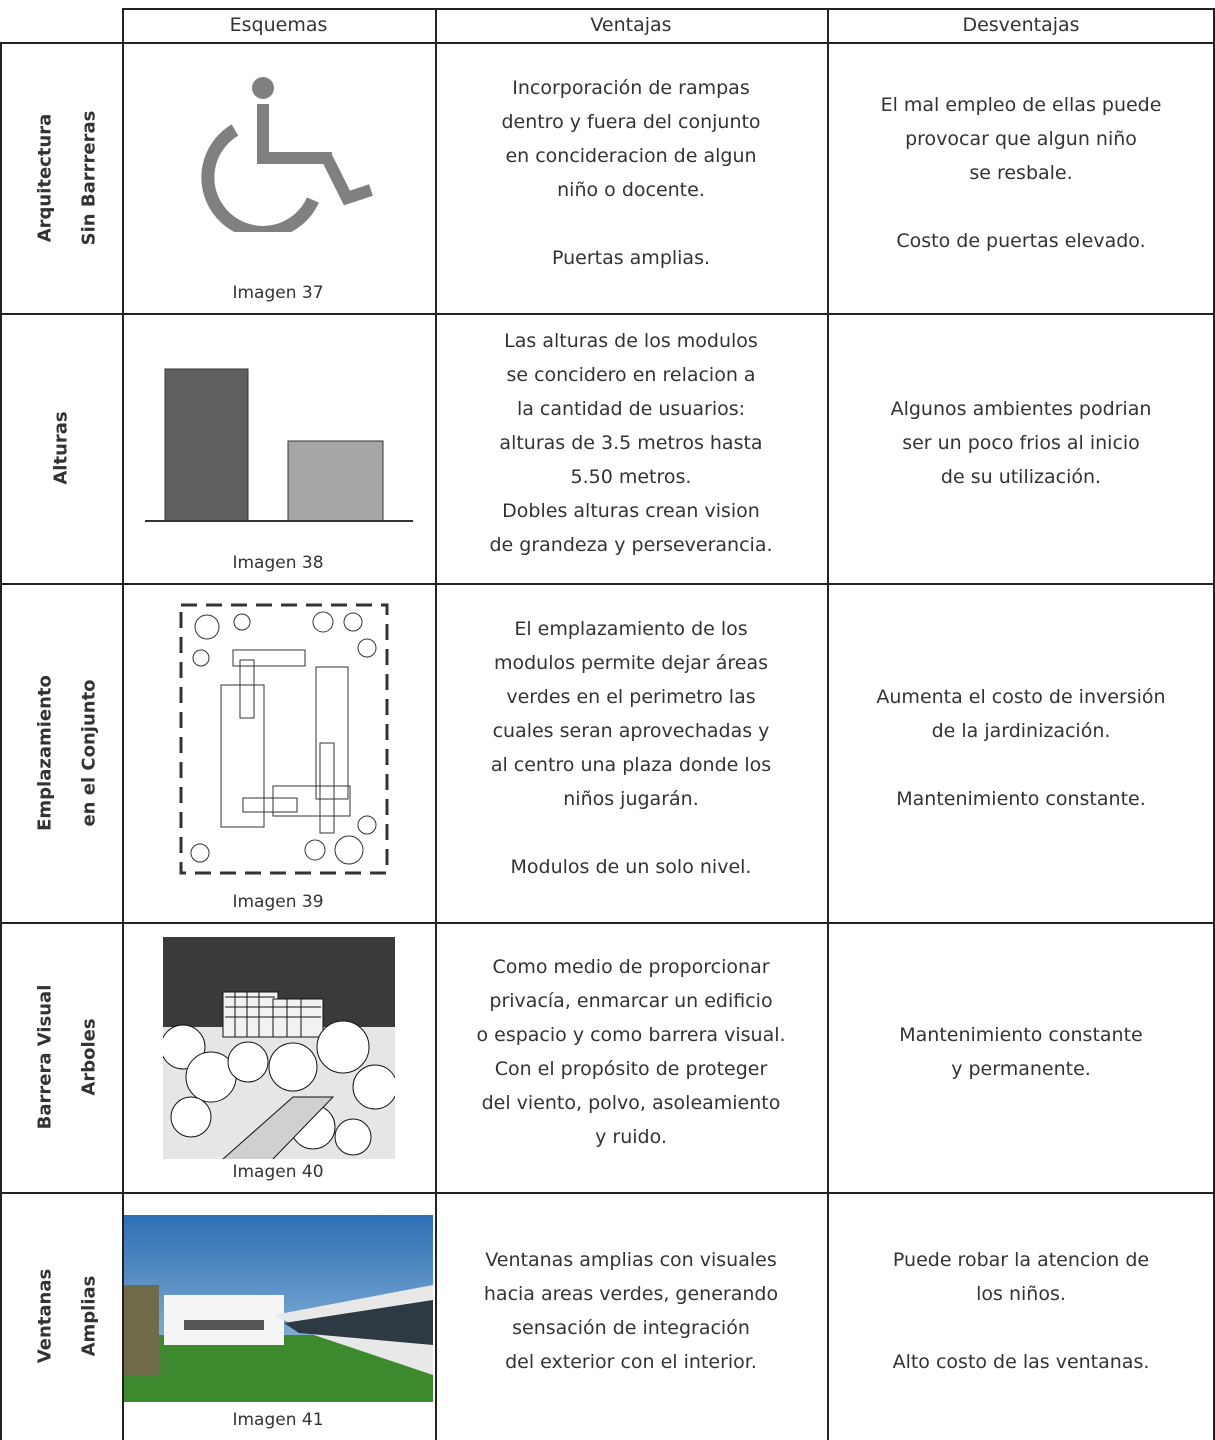  What do you see at coordinates (631, 1362) in the screenshot?
I see `text-line: del exterior con el interior.` at bounding box center [631, 1362].